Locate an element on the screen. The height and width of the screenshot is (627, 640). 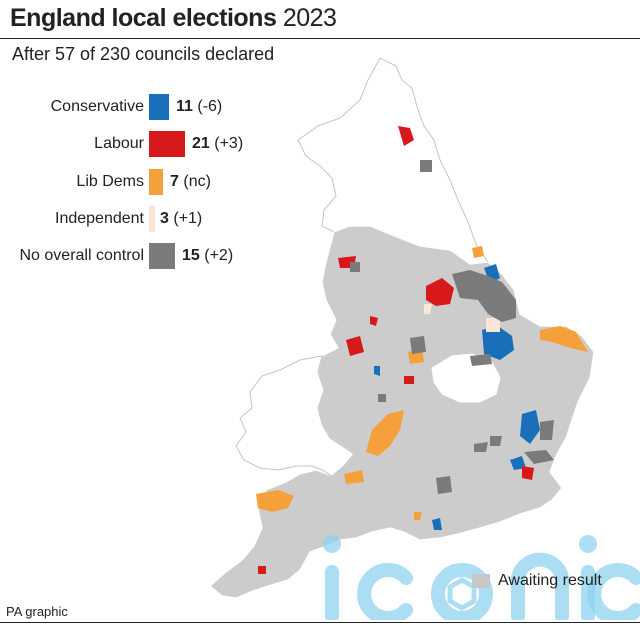
wales-region is located at coordinates (295, 416).